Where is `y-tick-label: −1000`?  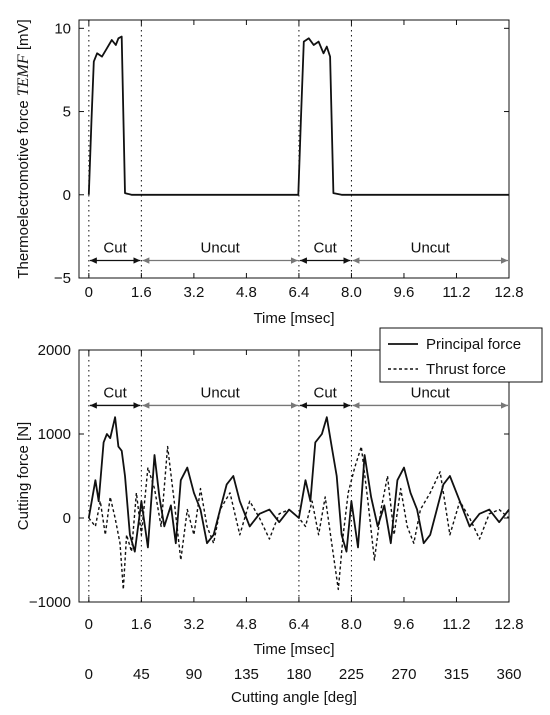
y-tick-label: −1000 is located at coordinates (50, 602).